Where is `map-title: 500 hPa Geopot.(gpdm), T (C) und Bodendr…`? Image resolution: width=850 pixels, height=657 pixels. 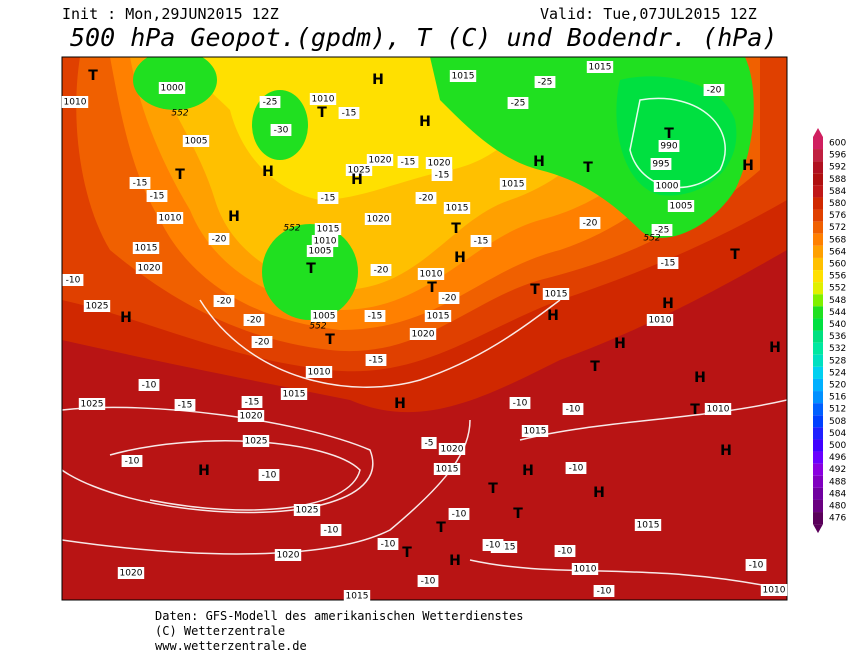
map-title: 500 hPa Geopot.(gpdm), T (C) und Bodendr… is located at coordinates (423, 37).